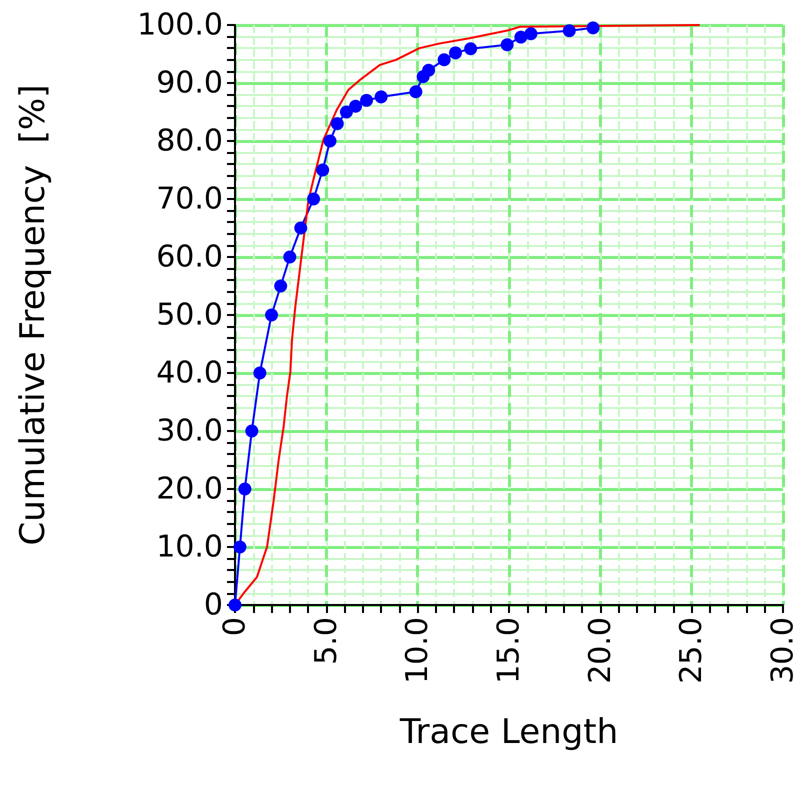 This screenshot has width=809, height=793. Describe the element at coordinates (189, 83) in the screenshot. I see `y-tick-label: 90.0` at that location.